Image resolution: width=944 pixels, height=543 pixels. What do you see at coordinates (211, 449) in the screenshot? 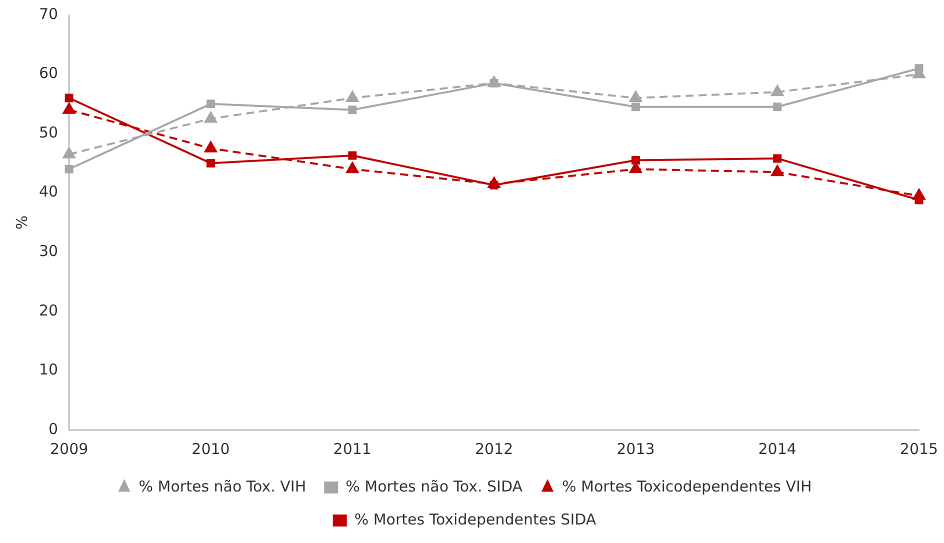
I see `x-tick-label: 2010` at bounding box center [211, 449].